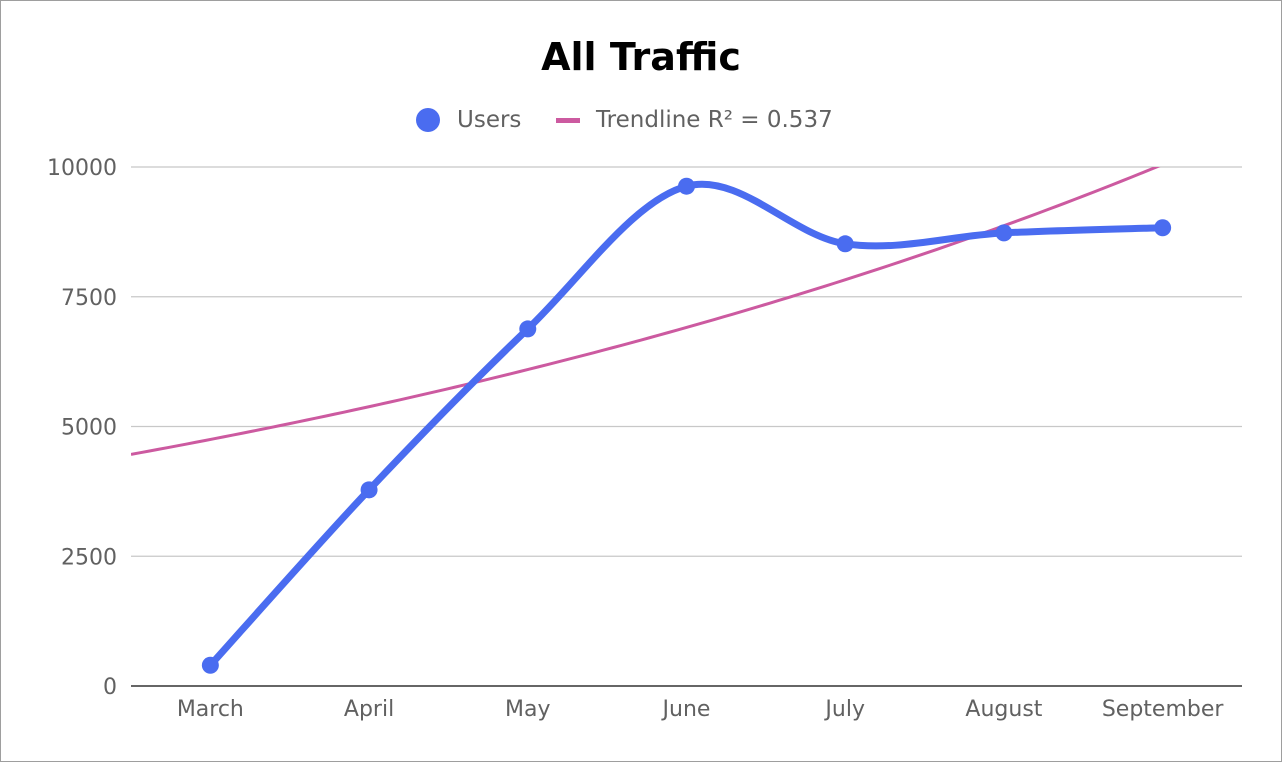 This screenshot has width=1282, height=762. What do you see at coordinates (568, 120) in the screenshot?
I see `legend-swatch-trendline` at bounding box center [568, 120].